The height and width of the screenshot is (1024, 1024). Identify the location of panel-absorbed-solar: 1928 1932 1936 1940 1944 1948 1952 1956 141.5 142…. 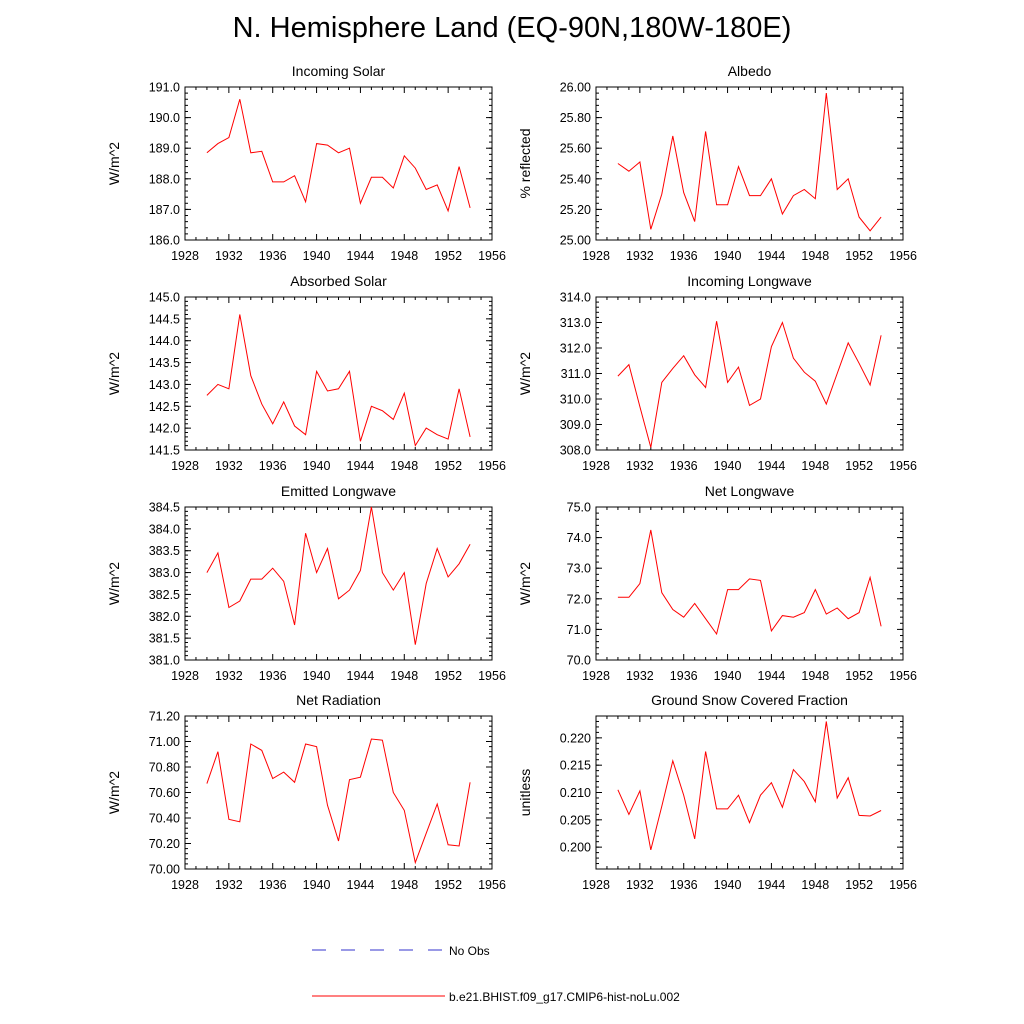
(306, 373).